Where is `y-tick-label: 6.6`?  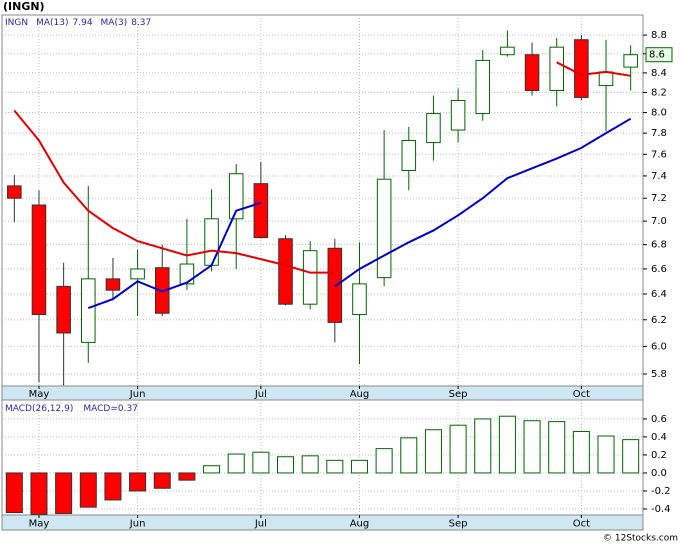
y-tick-label: 6.6 is located at coordinates (659, 269).